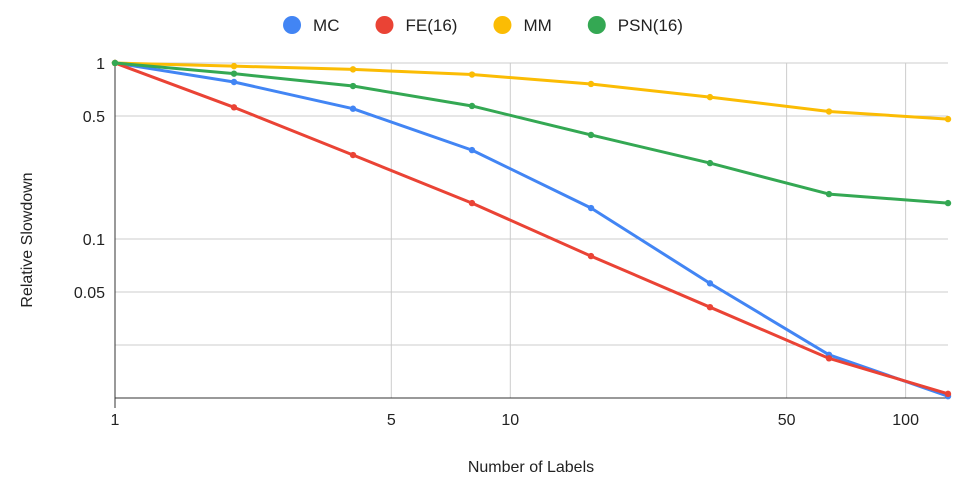 The height and width of the screenshot is (495, 966). Describe the element at coordinates (483, 25) in the screenshot. I see `legend: MC FE(16) MM PSN(16)` at that location.